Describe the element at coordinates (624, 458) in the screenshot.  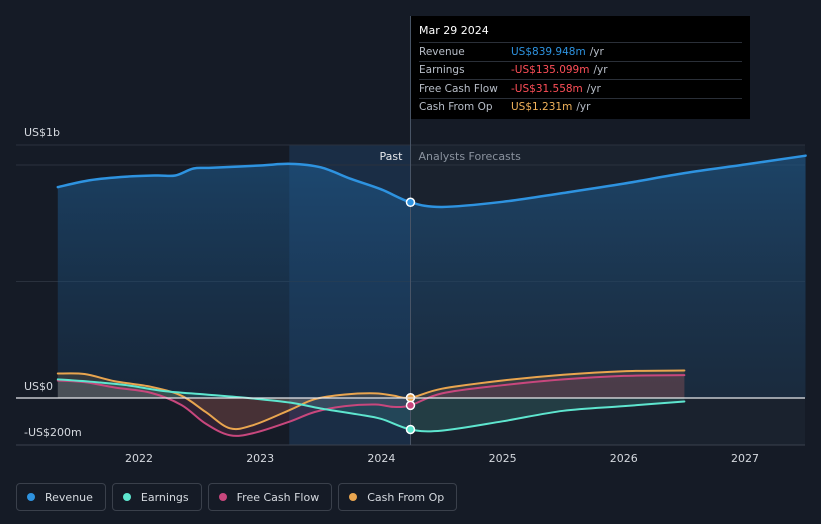
I see `x-tick-label: 2026` at that location.